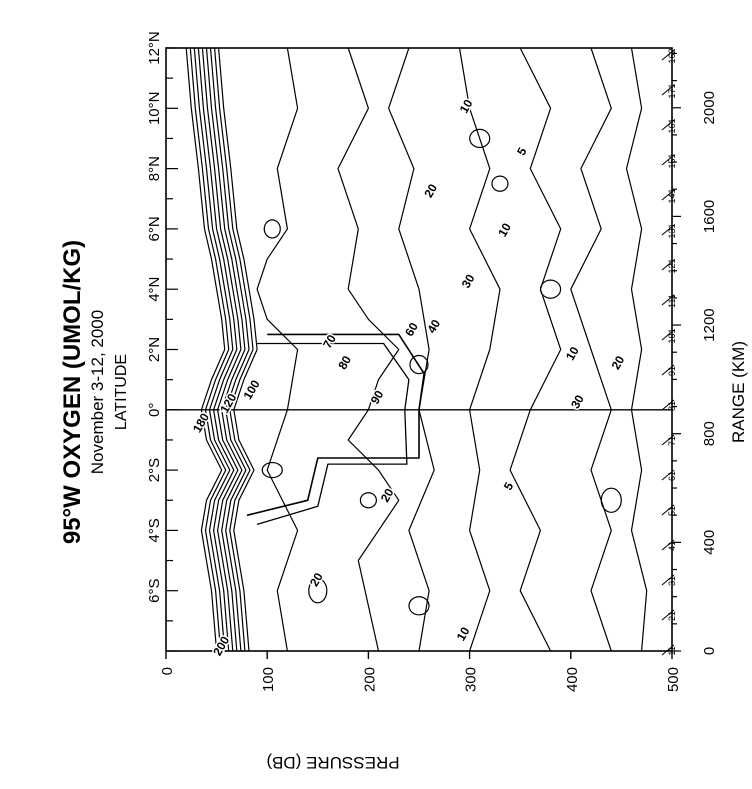 This screenshot has height=789, width=752. I want to click on latitude-tick-label: 4°N, so click(154, 289).